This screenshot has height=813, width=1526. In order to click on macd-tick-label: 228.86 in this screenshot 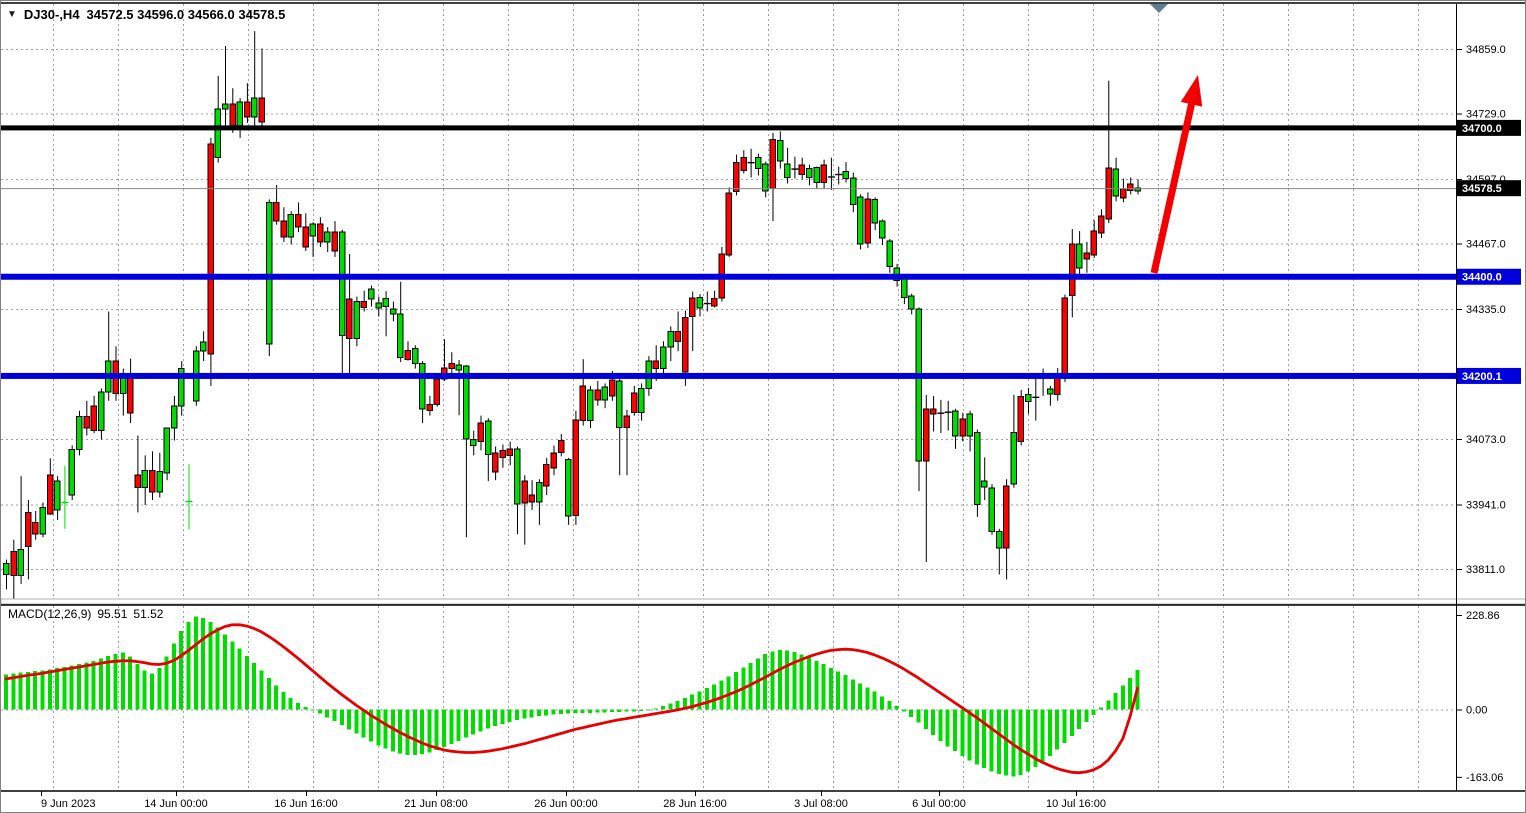, I will do `click(1483, 616)`.